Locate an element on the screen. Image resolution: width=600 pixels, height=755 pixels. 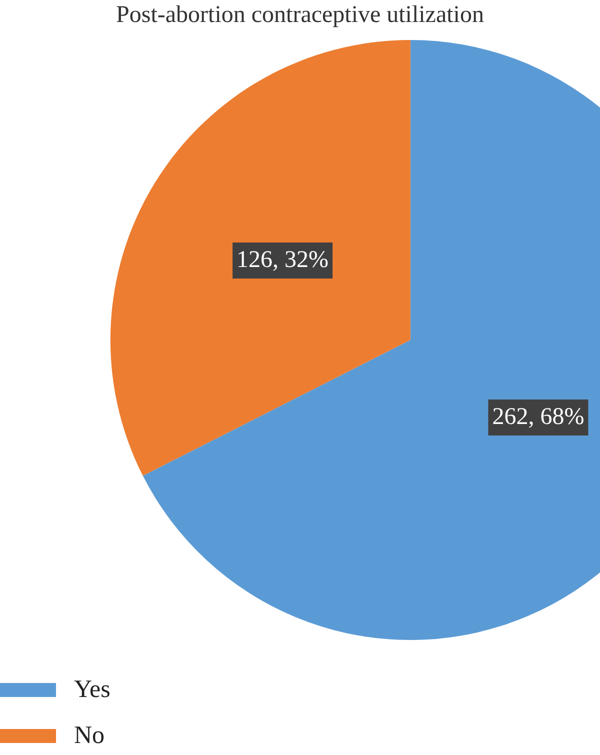
chart-title: Post-abortion contraceptive utilization is located at coordinates (300, 15).